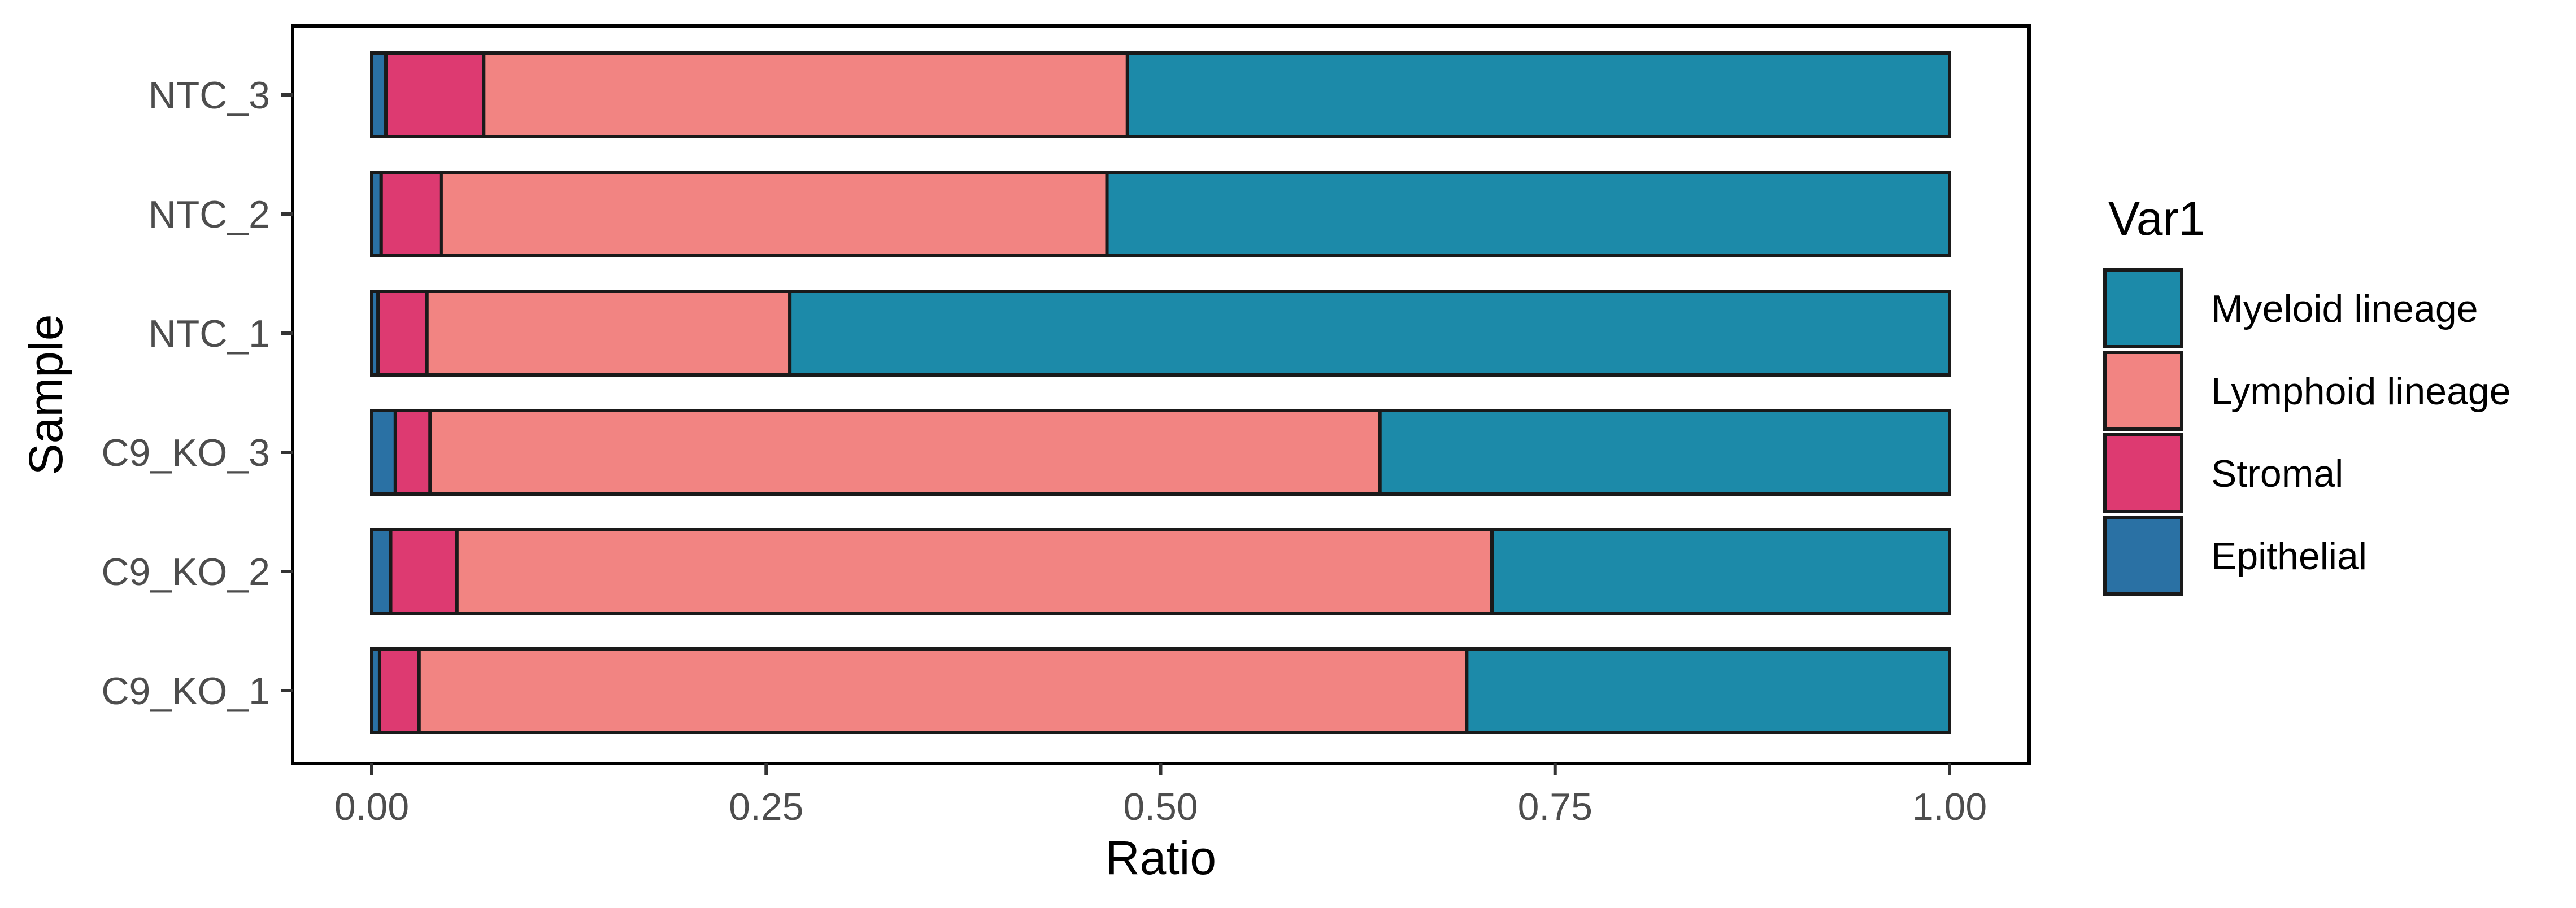 This screenshot has width=2576, height=908. Describe the element at coordinates (805, 95) in the screenshot. I see `bar-NTC_3-lymphoid-lineage` at that location.